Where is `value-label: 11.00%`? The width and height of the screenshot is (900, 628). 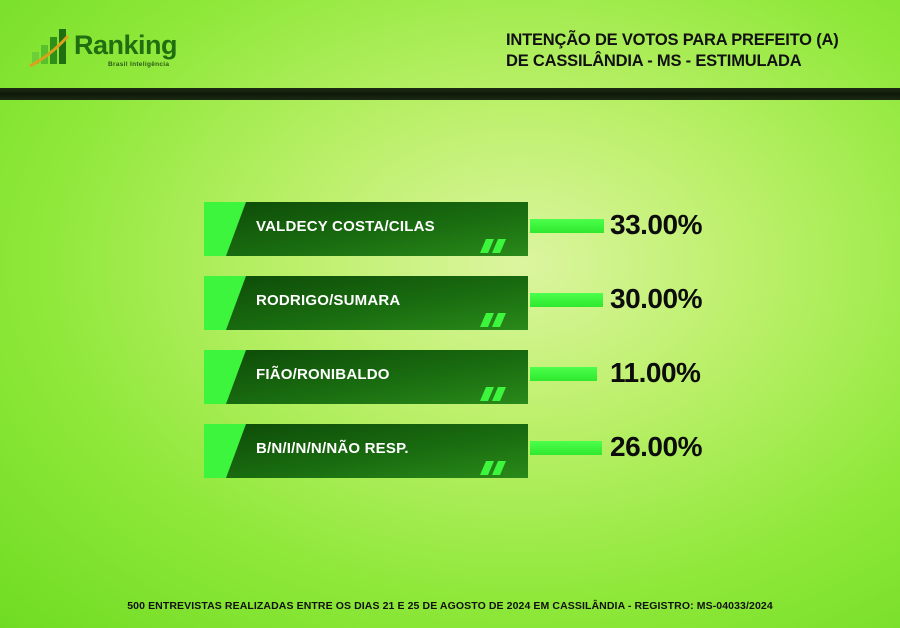
value-label: 11.00% is located at coordinates (655, 372).